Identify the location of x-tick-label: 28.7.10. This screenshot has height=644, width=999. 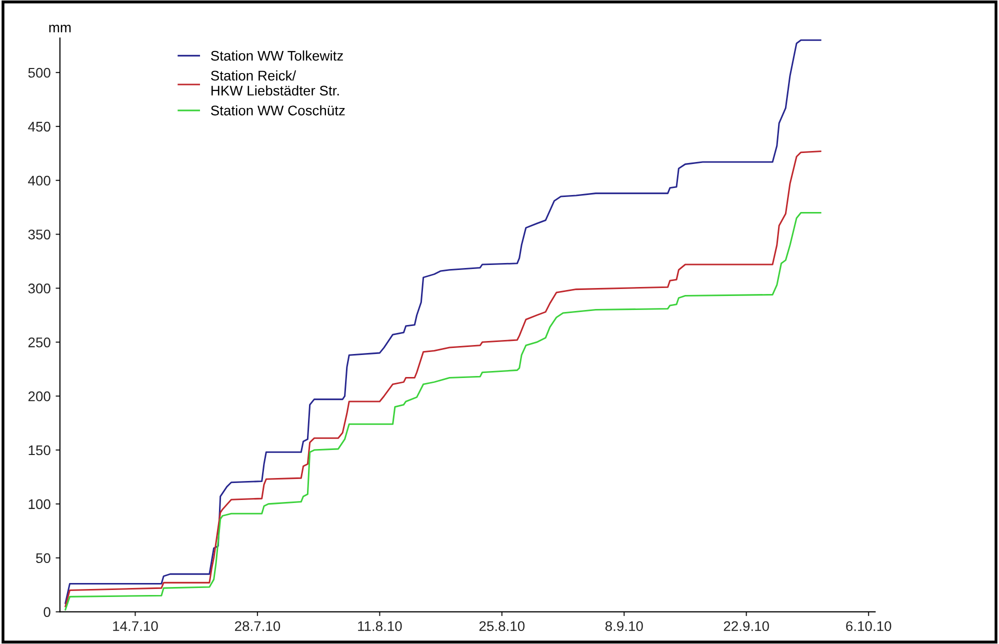
(257, 626).